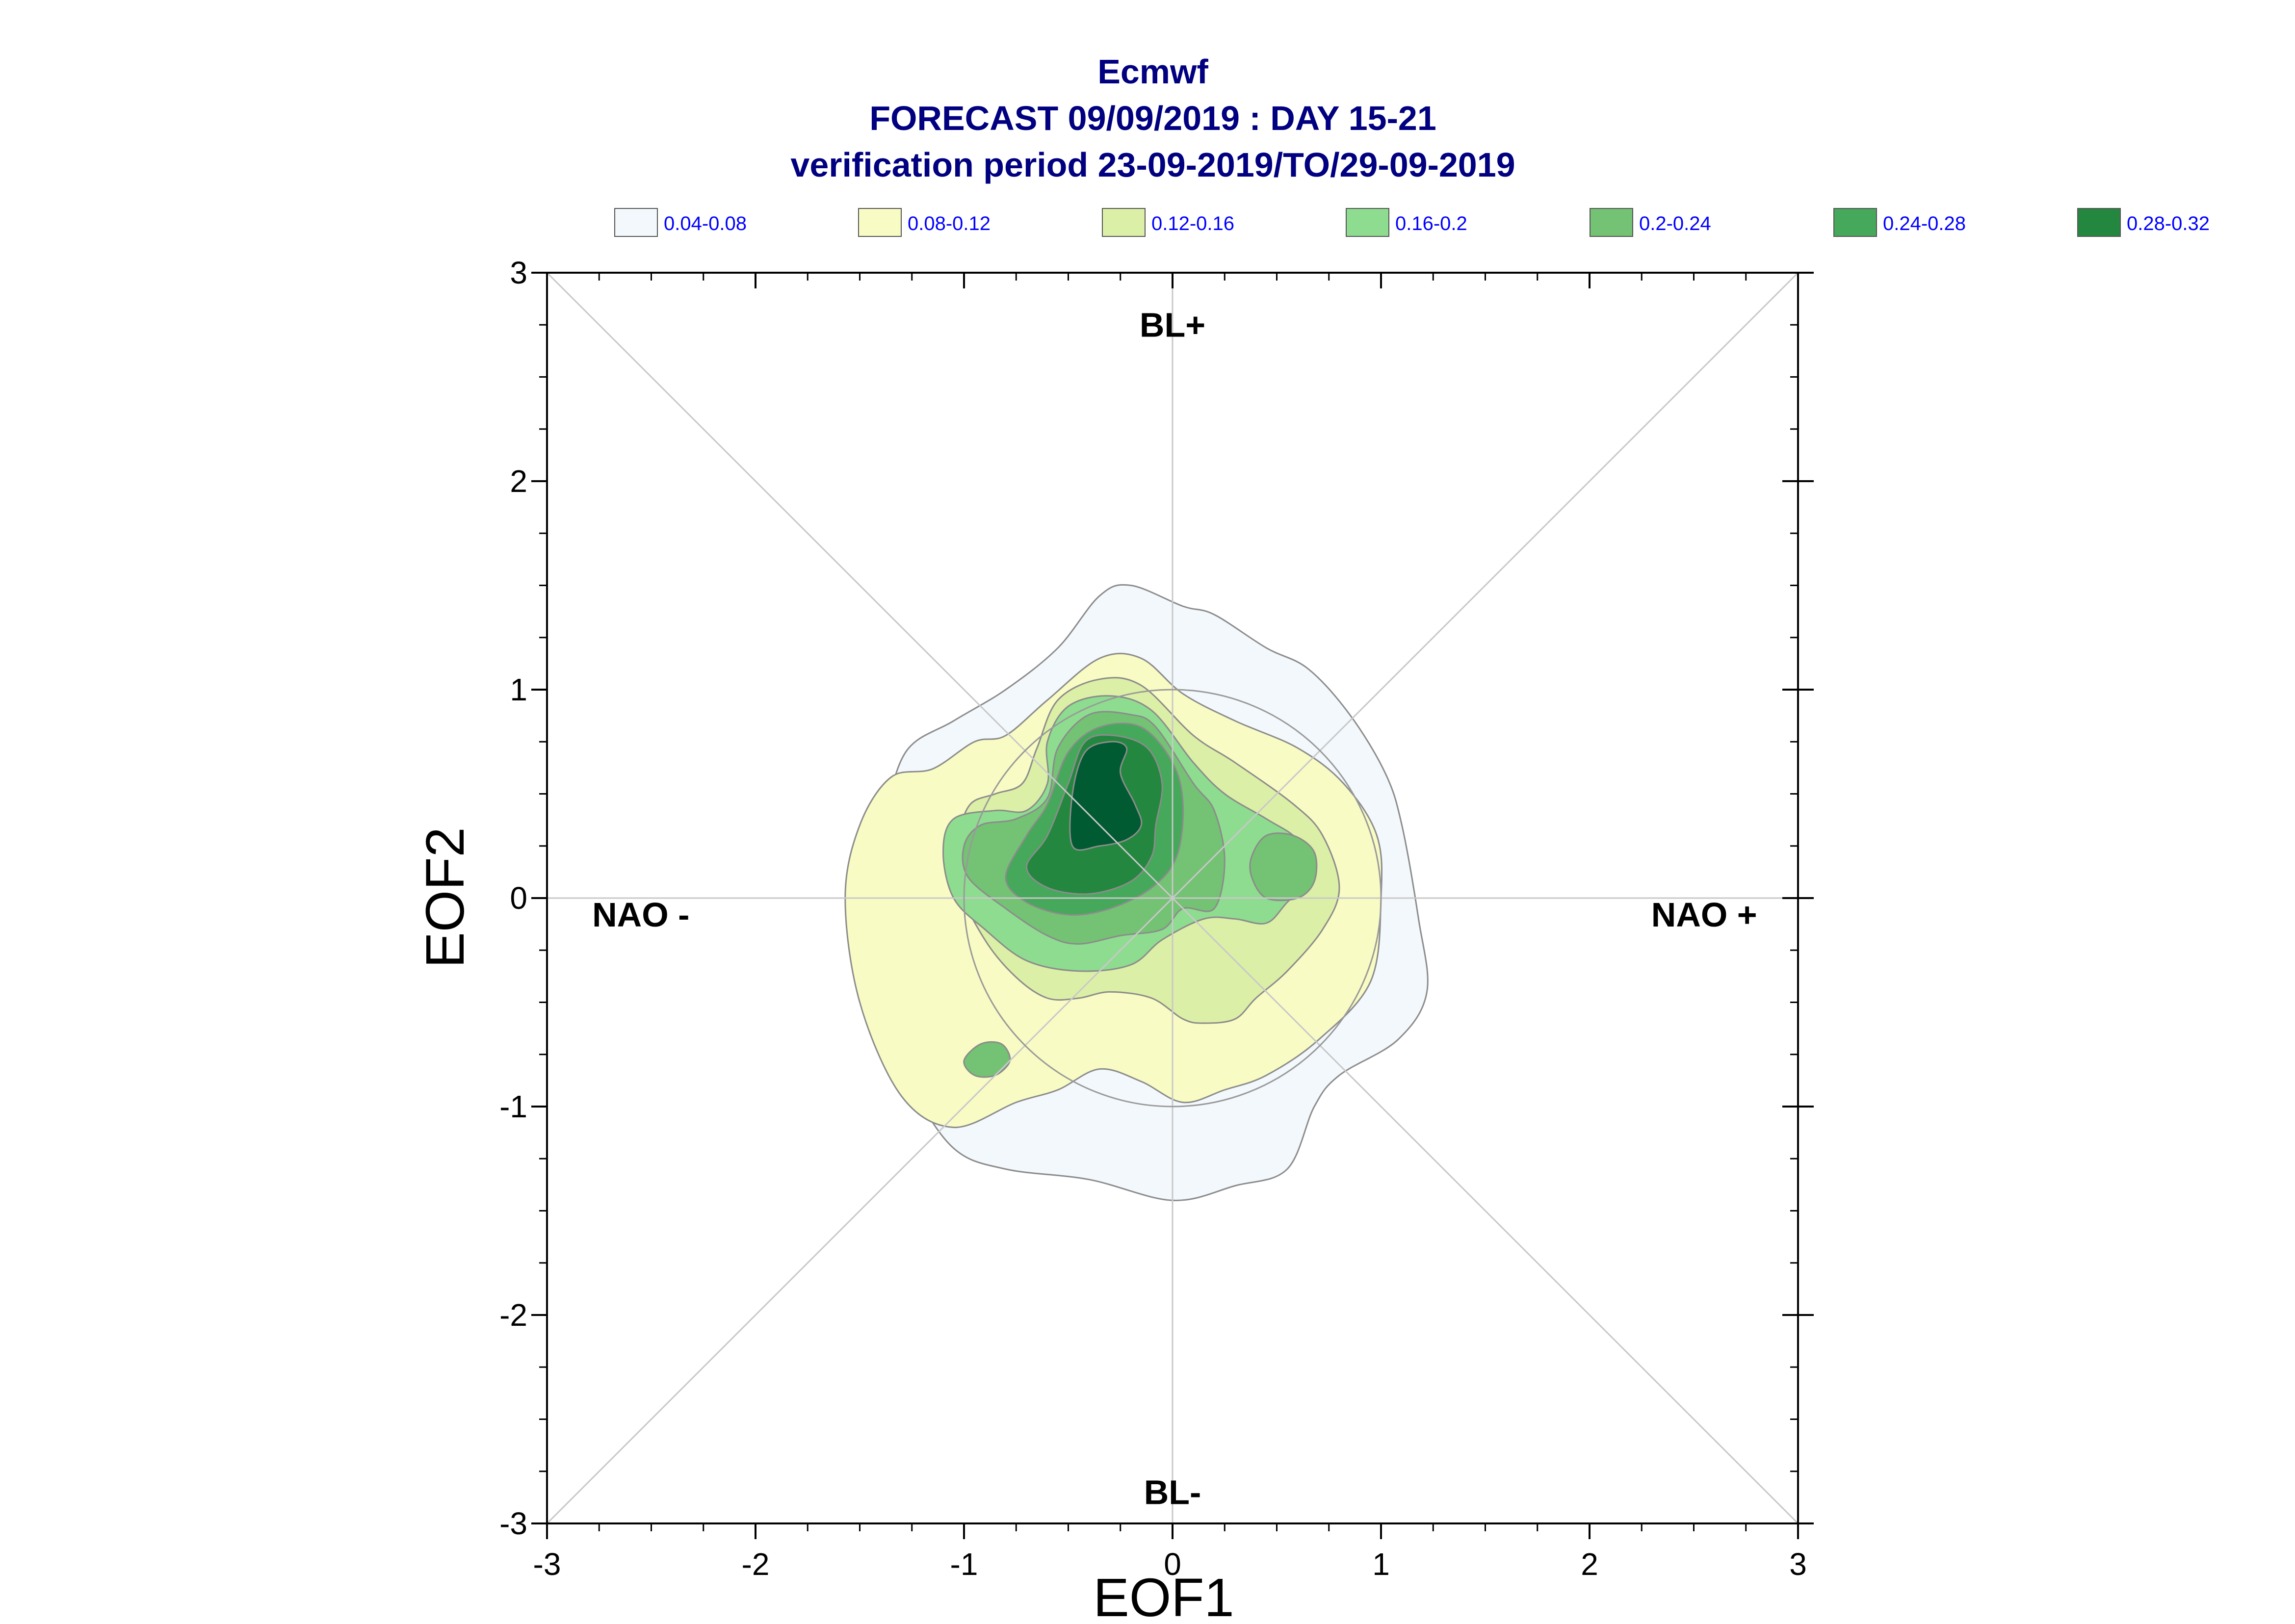 This screenshot has height=1624, width=2295. I want to click on y-tick-label-6: 3, so click(519, 272).